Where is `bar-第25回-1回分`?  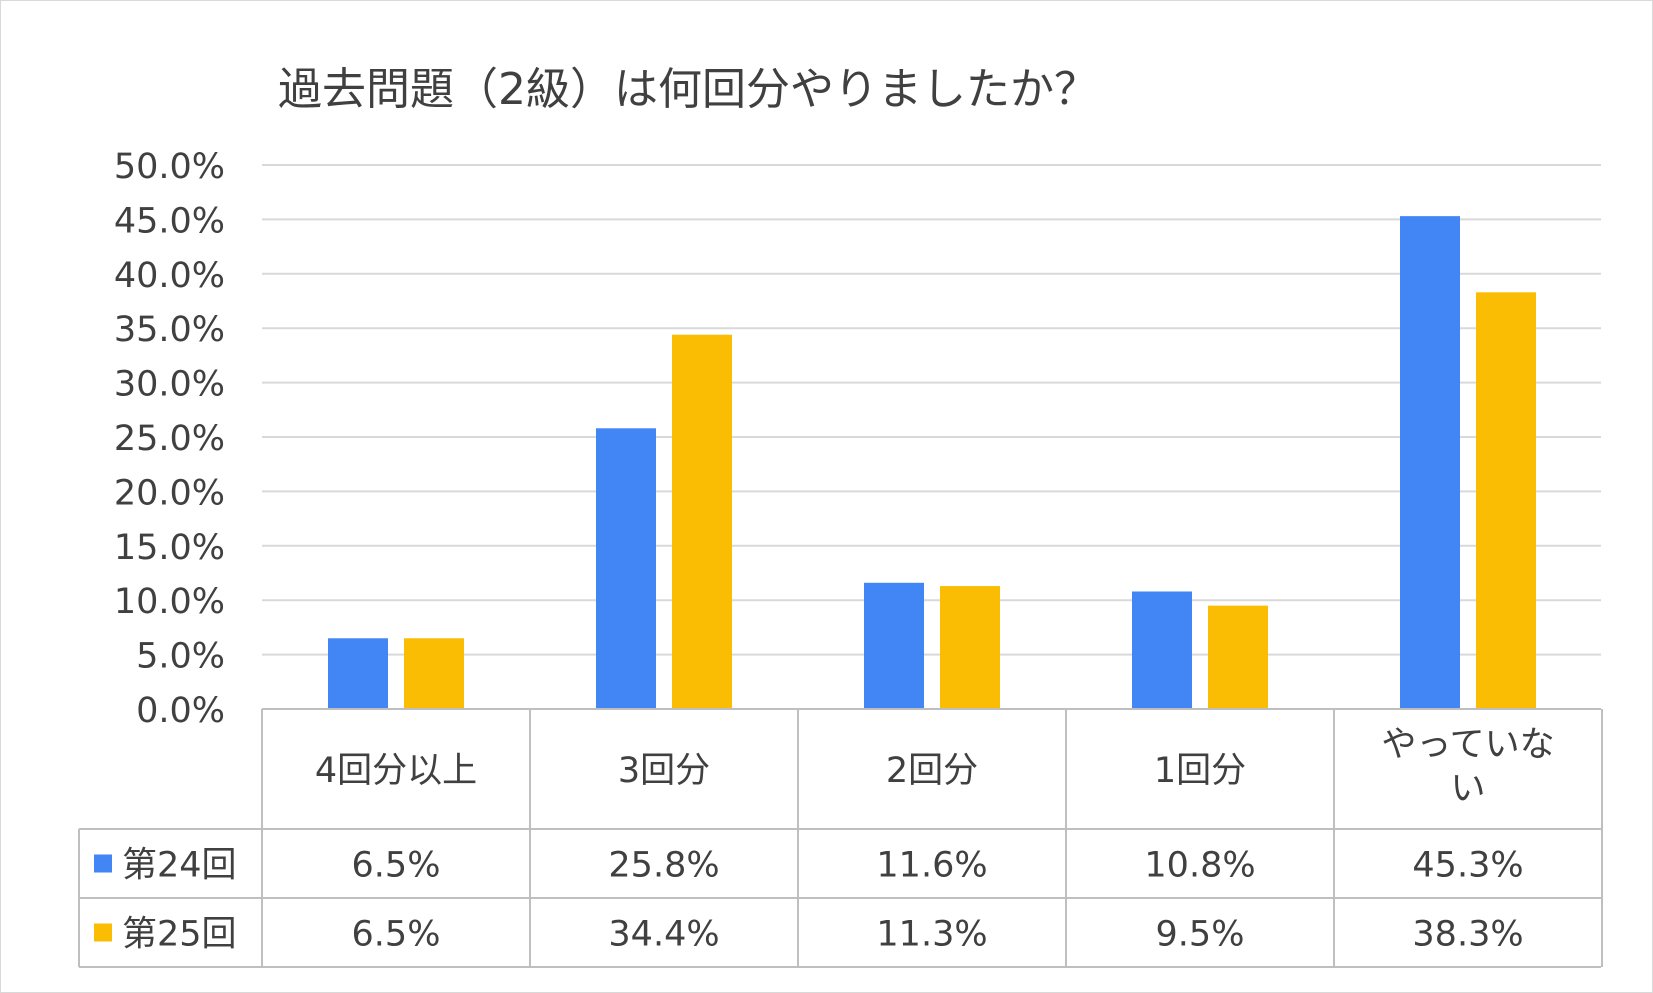
bar-第25回-1回分 is located at coordinates (1238, 657).